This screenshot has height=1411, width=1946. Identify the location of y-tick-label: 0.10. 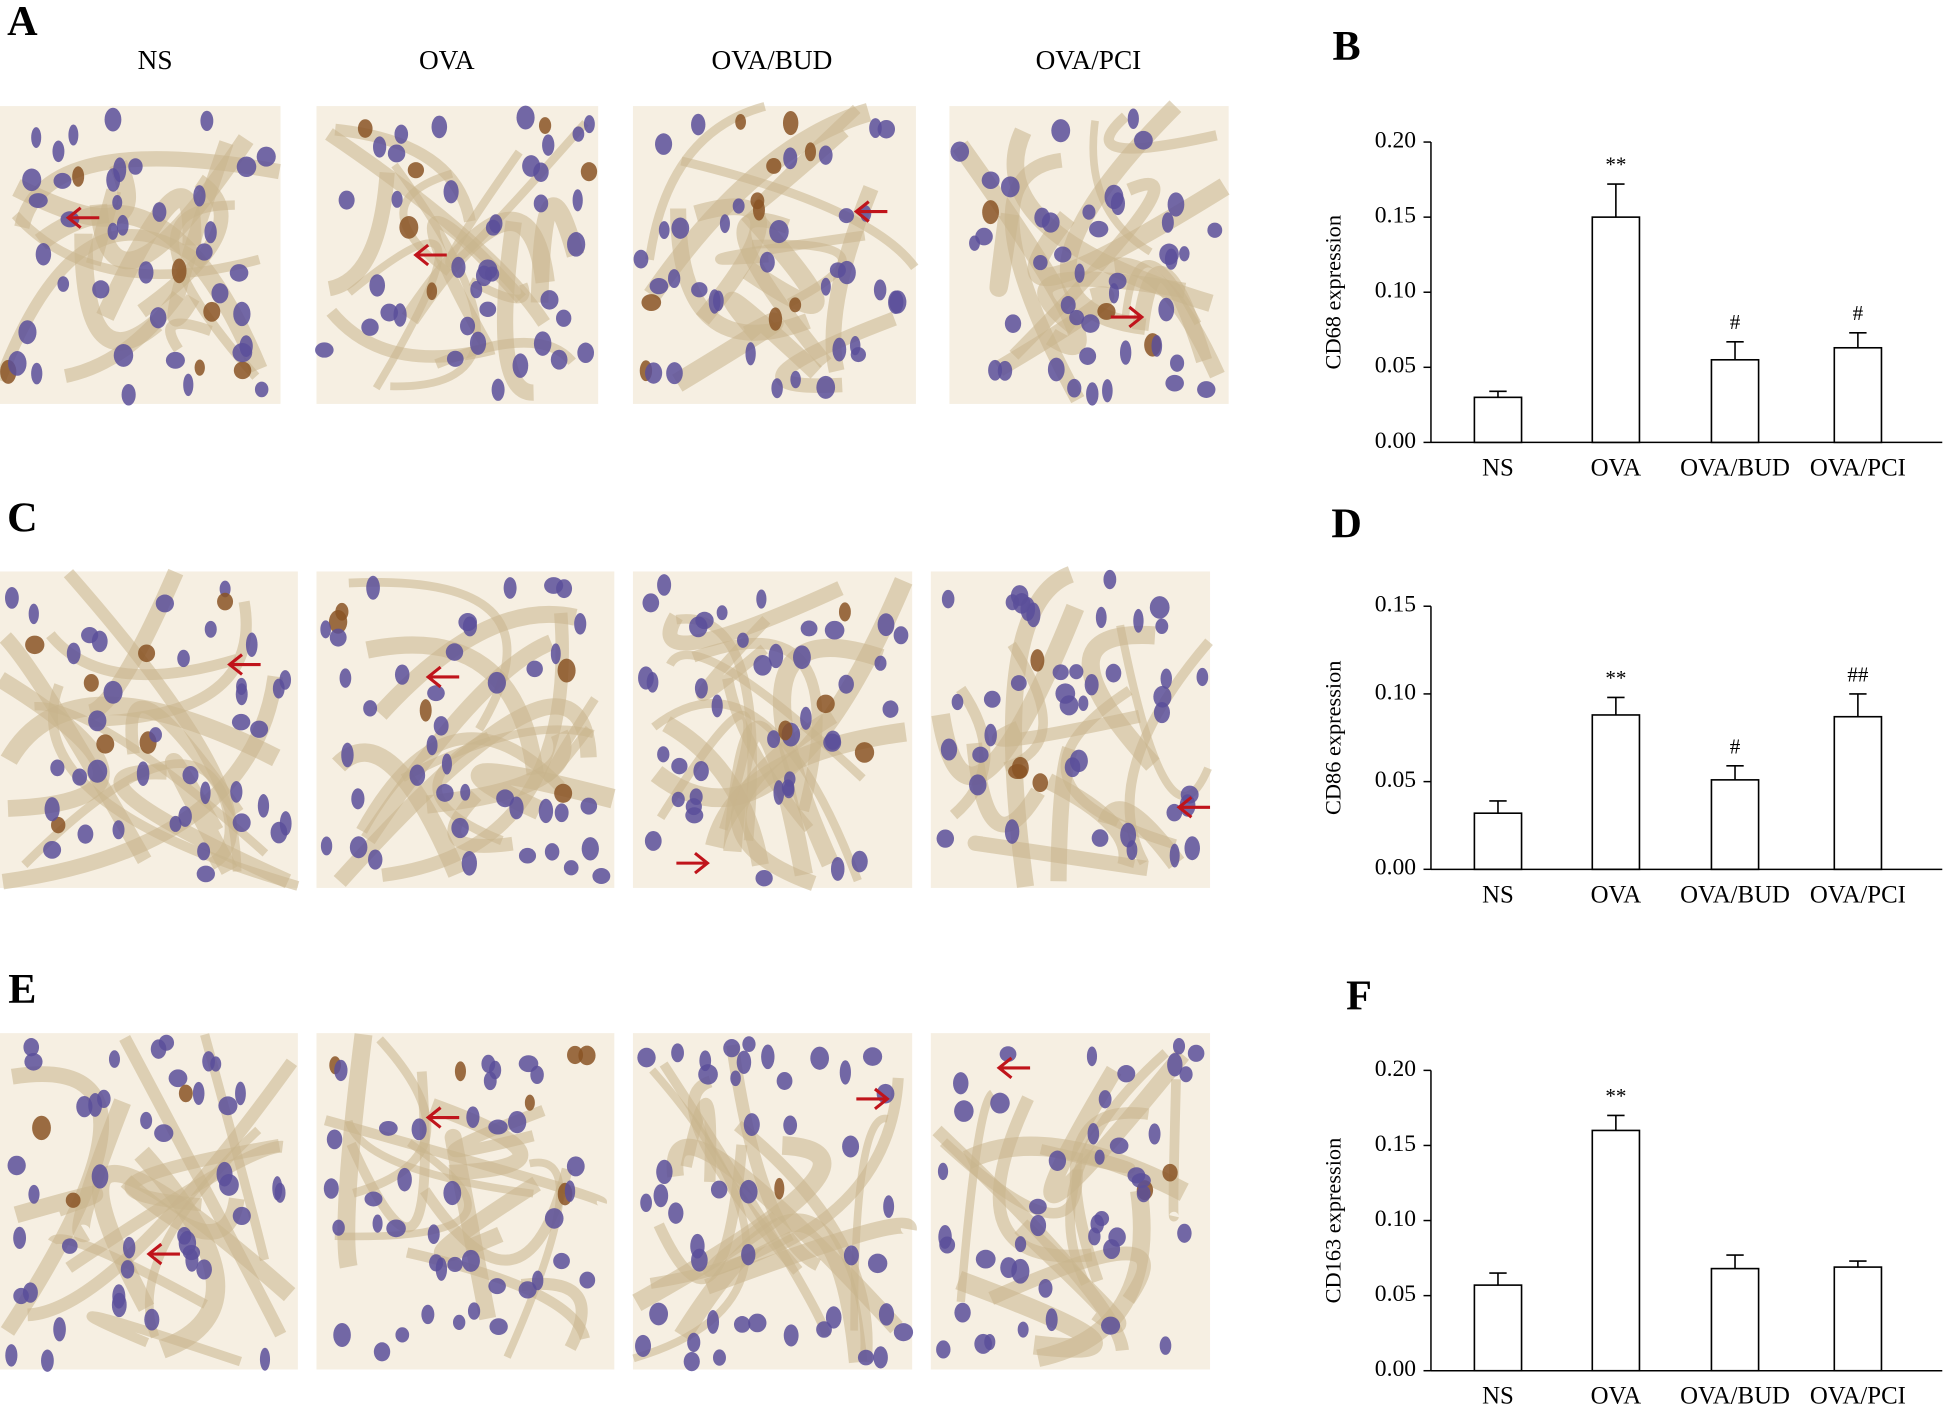
(1395, 291).